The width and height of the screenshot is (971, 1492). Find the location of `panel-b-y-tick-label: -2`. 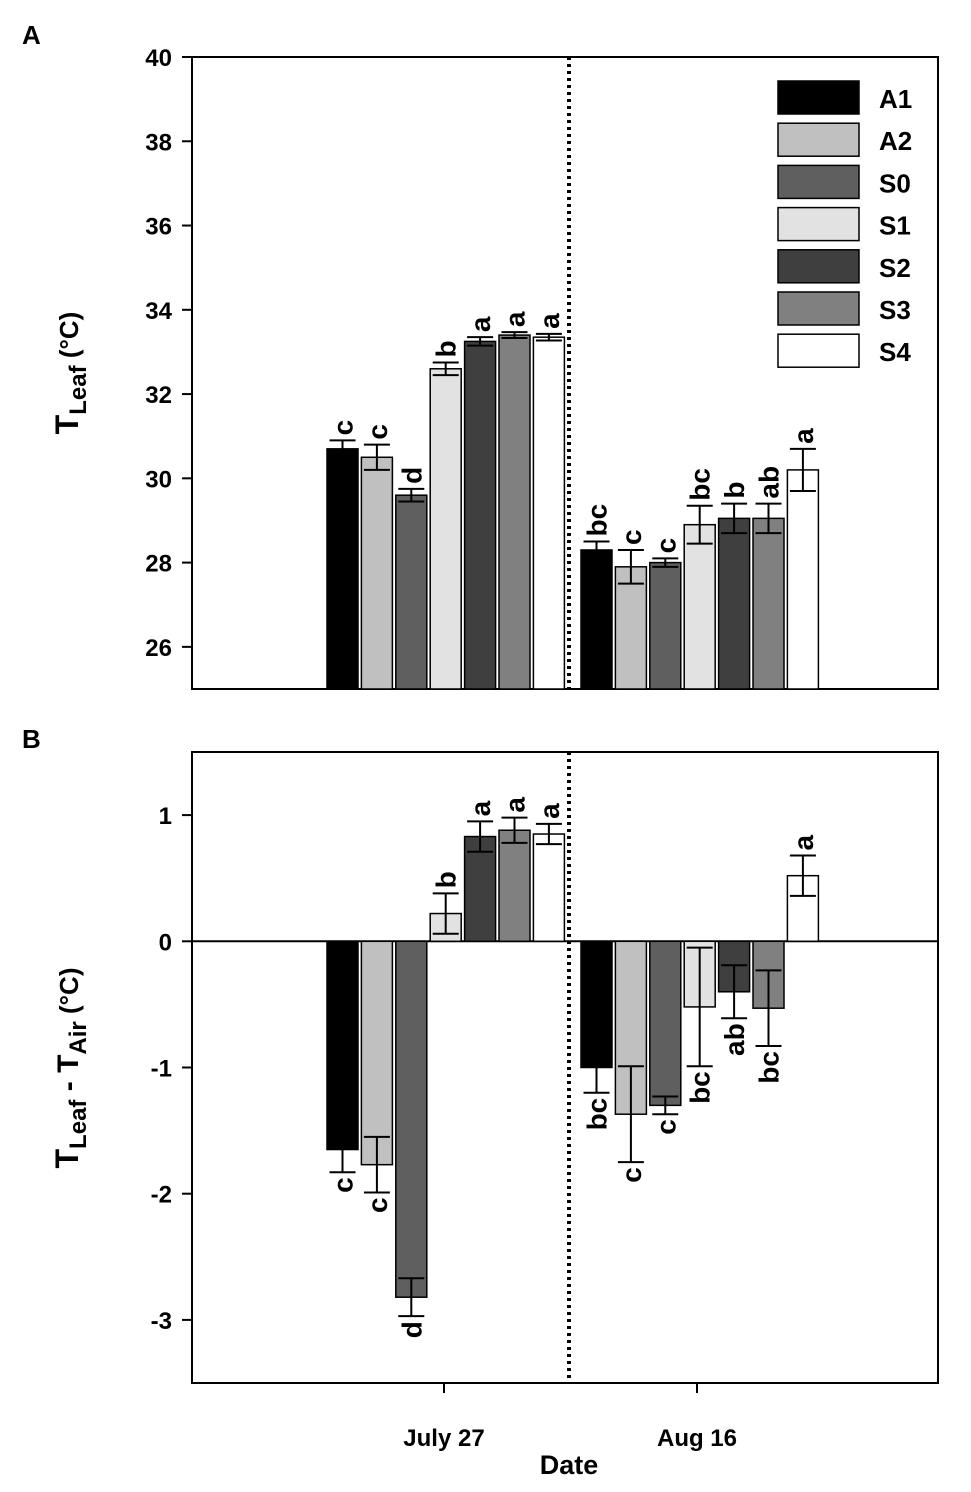

panel-b-y-tick-label: -2 is located at coordinates (161, 1195).